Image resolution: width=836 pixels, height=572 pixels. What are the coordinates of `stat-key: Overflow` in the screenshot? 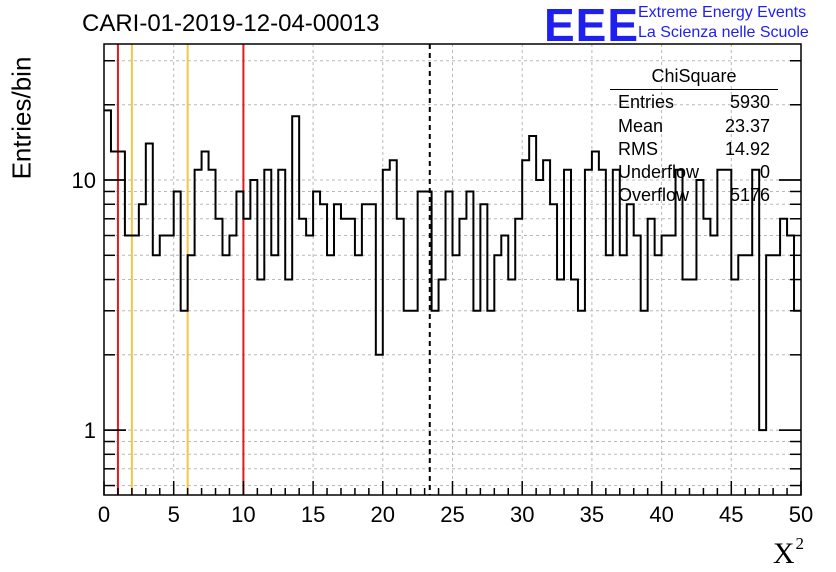 It's located at (654, 195).